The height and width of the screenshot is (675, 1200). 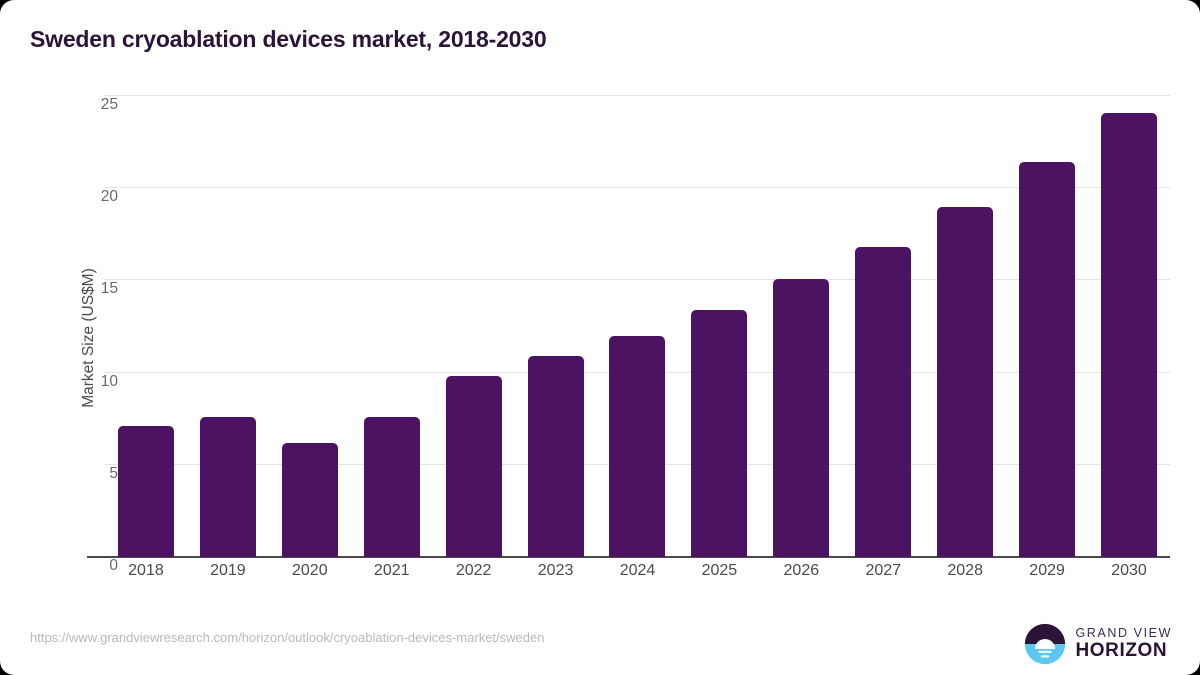 What do you see at coordinates (473, 466) in the screenshot?
I see `bar-2022` at bounding box center [473, 466].